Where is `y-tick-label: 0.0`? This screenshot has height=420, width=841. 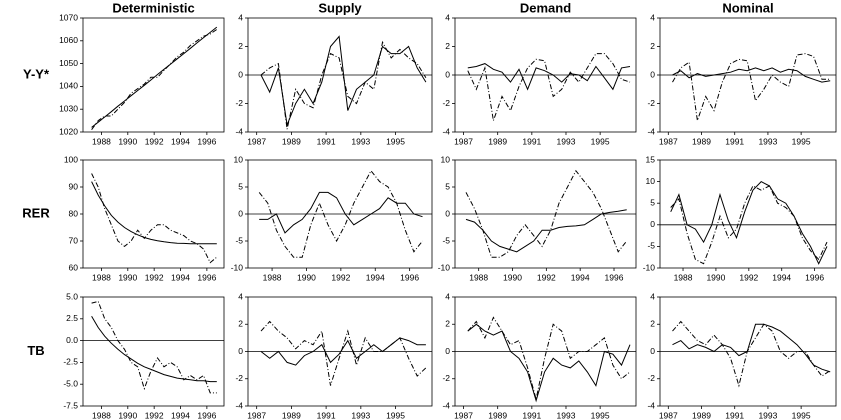 y-tick-label: 0.0 is located at coordinates (72, 340).